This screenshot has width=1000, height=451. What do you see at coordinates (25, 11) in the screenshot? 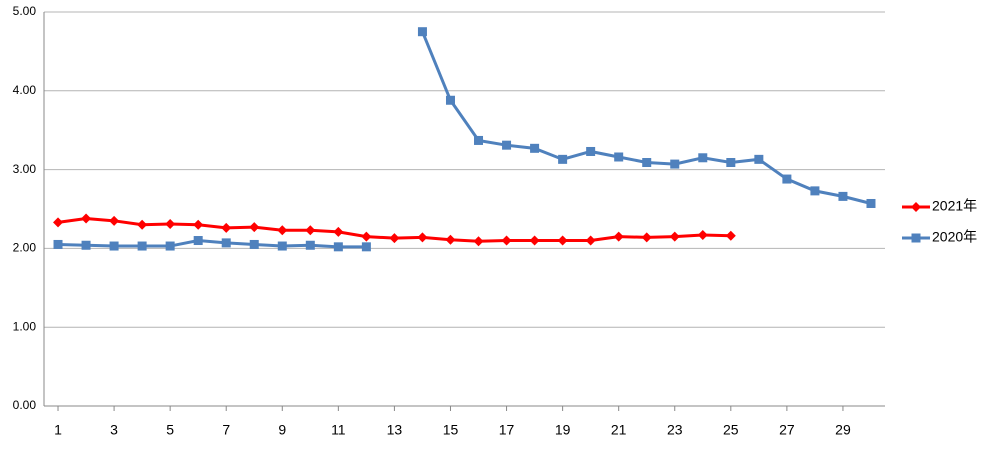
I see `y-tick-label: 5.00` at bounding box center [25, 11].